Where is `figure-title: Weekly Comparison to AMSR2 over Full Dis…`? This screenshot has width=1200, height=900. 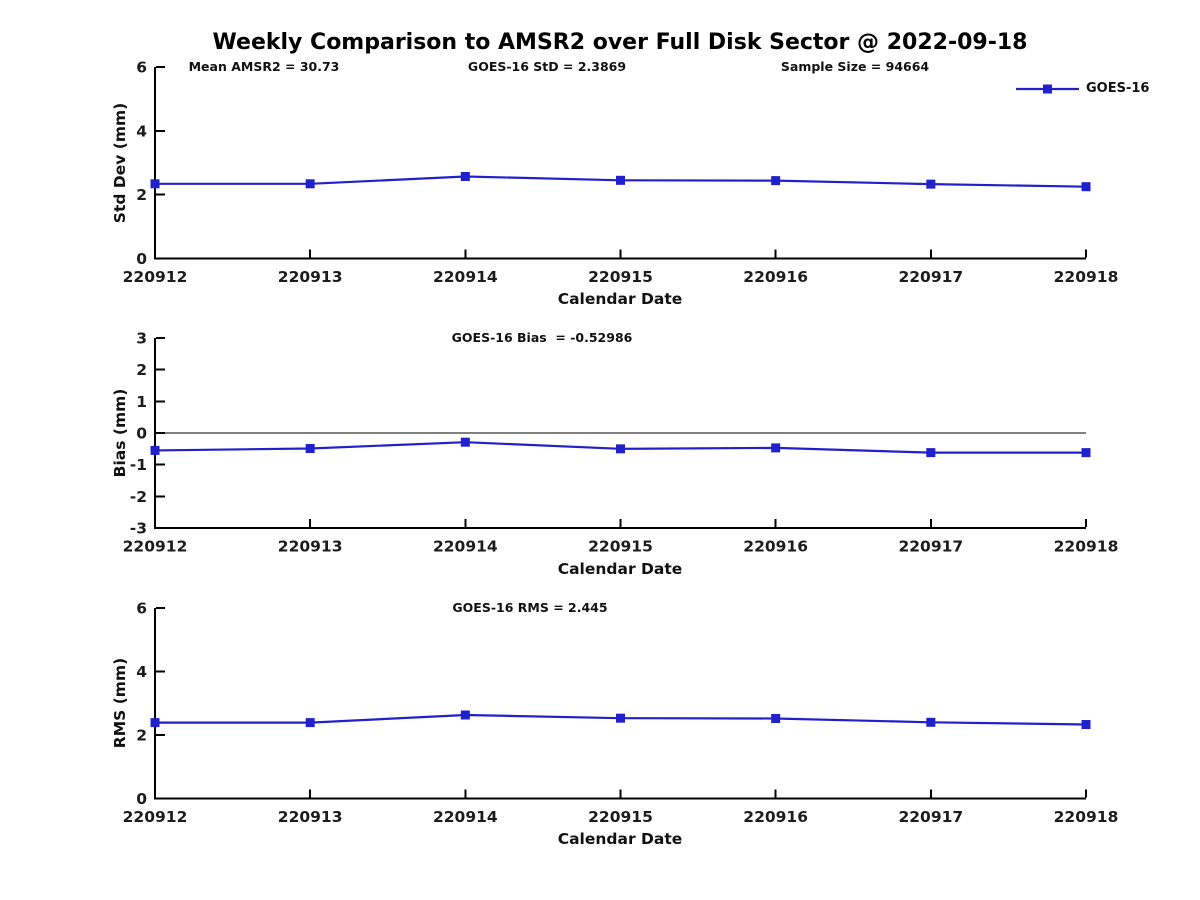
figure-title: Weekly Comparison to AMSR2 over Full Dis… is located at coordinates (620, 42).